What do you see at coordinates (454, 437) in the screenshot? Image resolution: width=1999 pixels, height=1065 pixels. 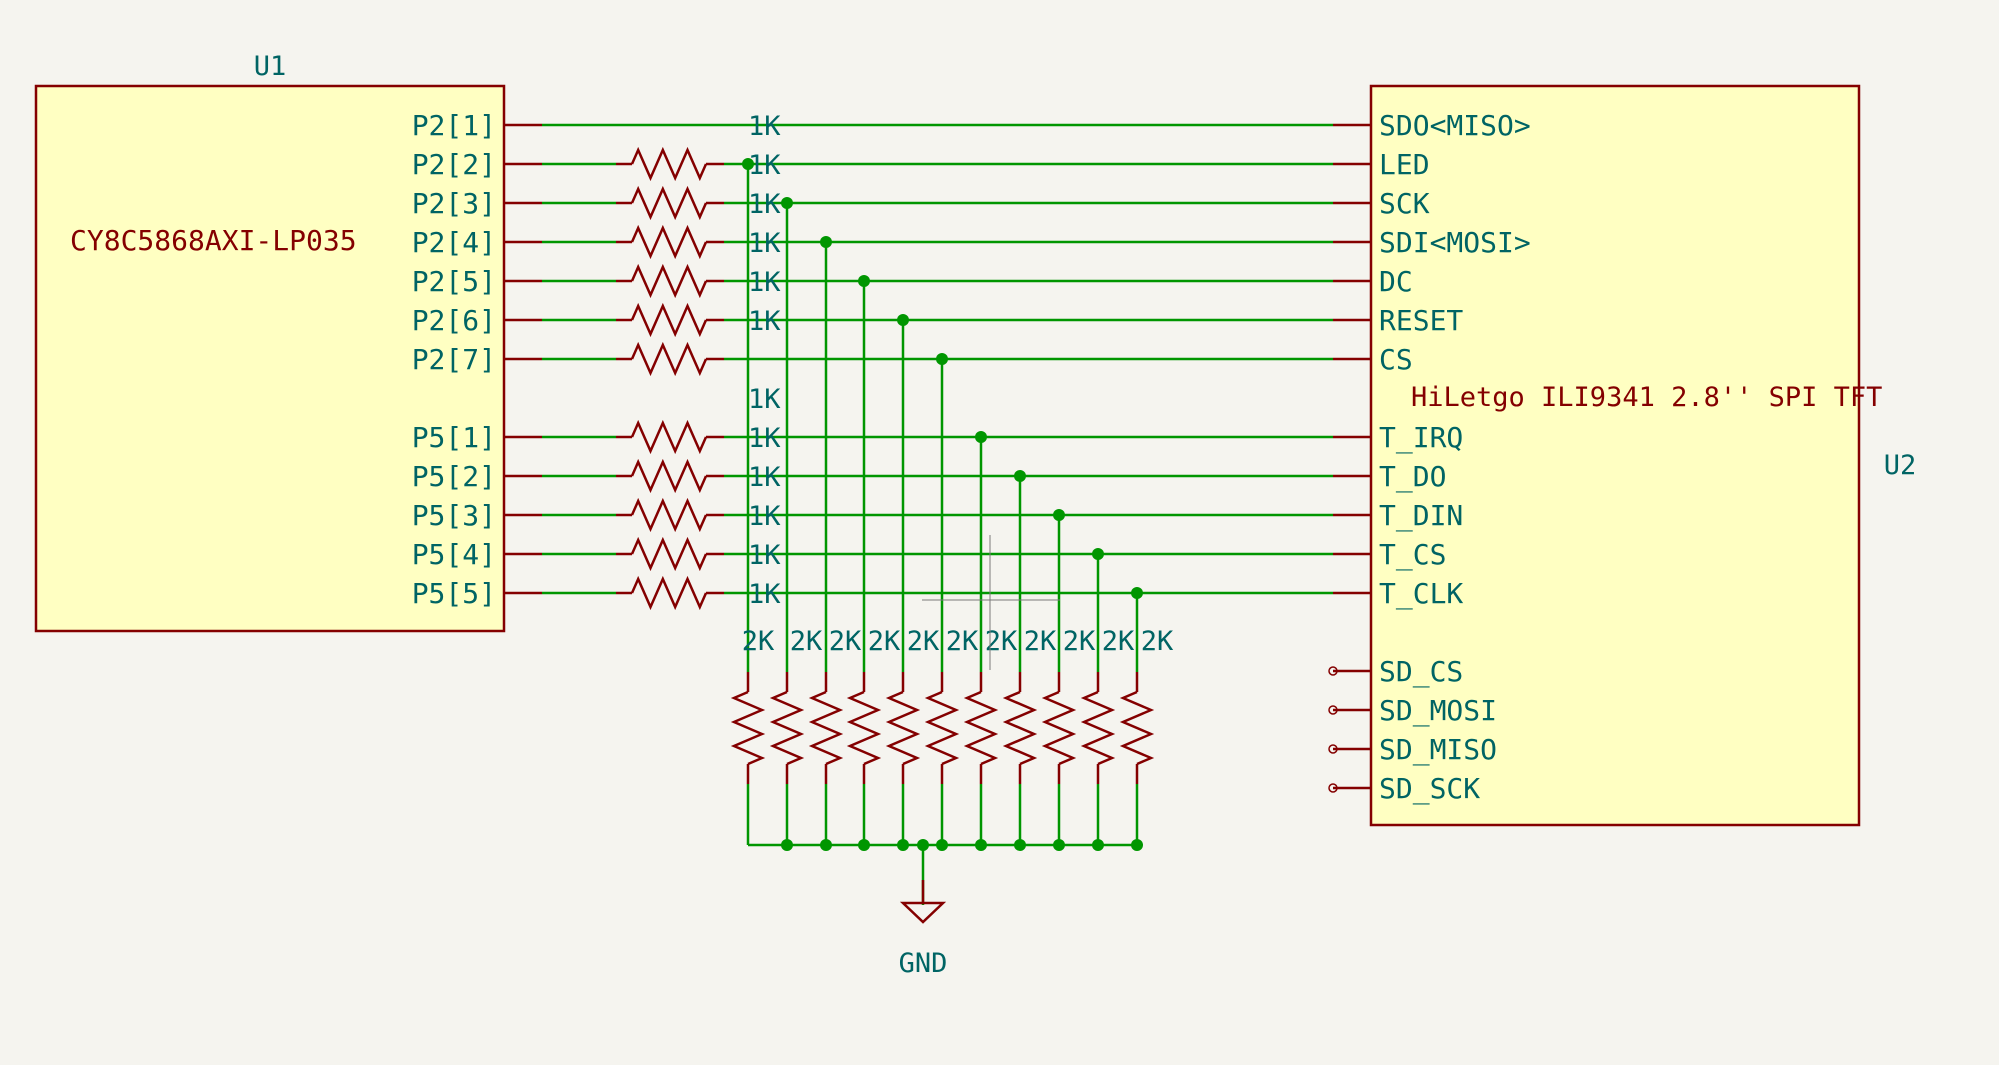 I see `u1-pin-label: P5[1]` at bounding box center [454, 437].